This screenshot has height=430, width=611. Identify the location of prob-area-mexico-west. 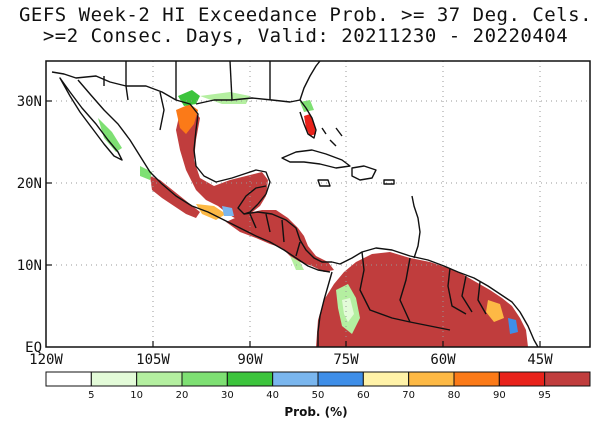
(175, 197).